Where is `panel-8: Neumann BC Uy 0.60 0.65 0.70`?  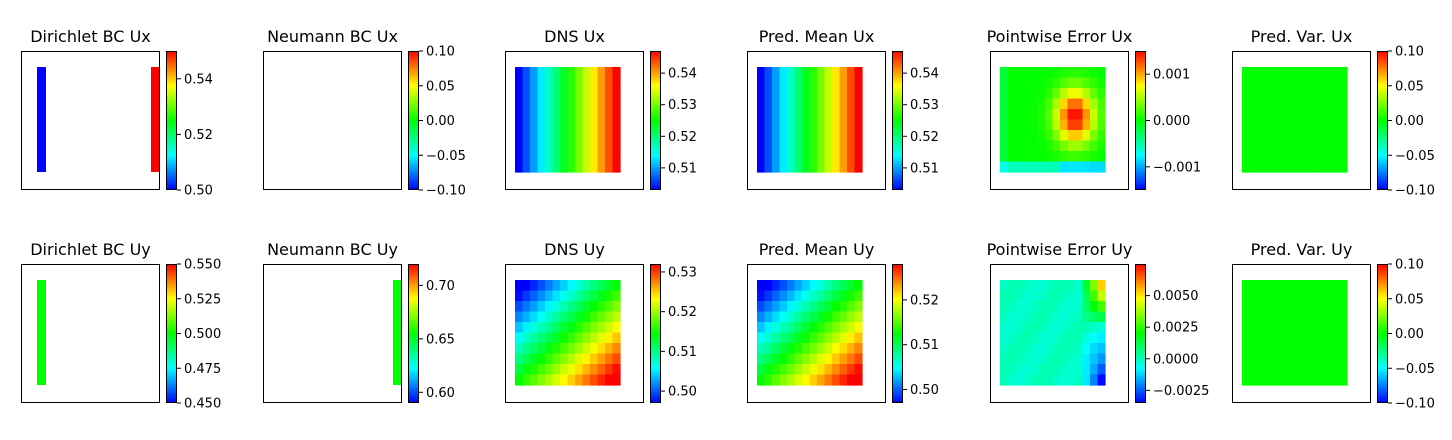
panel-8: Neumann BC Uy 0.60 0.65 0.70 is located at coordinates (359, 321).